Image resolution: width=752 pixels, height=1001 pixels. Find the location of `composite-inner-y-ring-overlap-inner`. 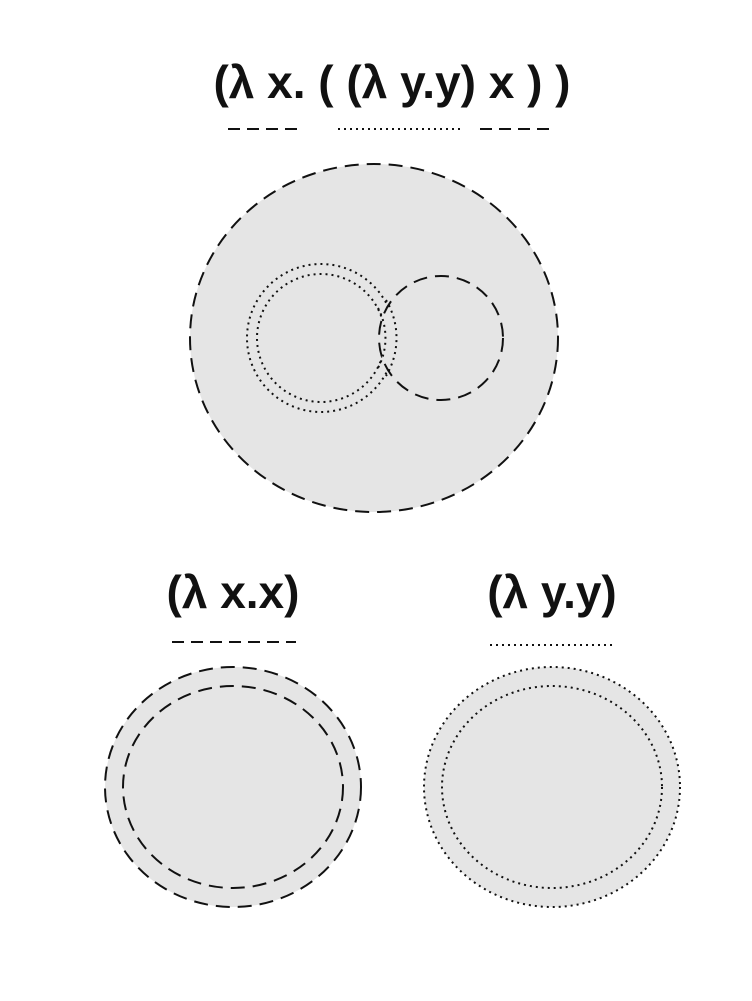

composite-inner-y-ring-overlap-inner is located at coordinates (382, 338).